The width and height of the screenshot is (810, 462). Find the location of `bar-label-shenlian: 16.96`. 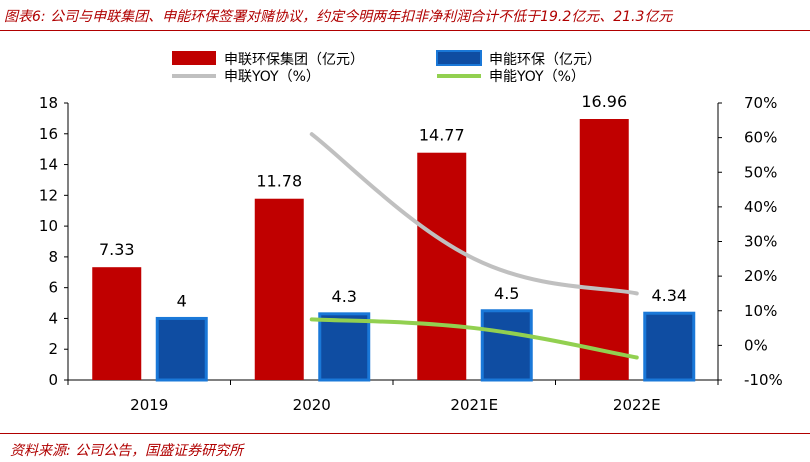

bar-label-shenlian: 16.96 is located at coordinates (604, 101).